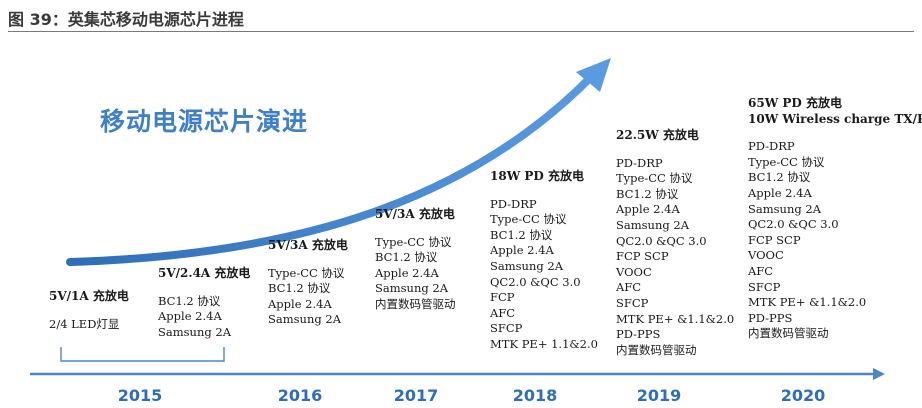 Image resolution: width=922 pixels, height=408 pixels. What do you see at coordinates (204, 121) in the screenshot?
I see `banner-title: 移动电源芯片演进` at bounding box center [204, 121].